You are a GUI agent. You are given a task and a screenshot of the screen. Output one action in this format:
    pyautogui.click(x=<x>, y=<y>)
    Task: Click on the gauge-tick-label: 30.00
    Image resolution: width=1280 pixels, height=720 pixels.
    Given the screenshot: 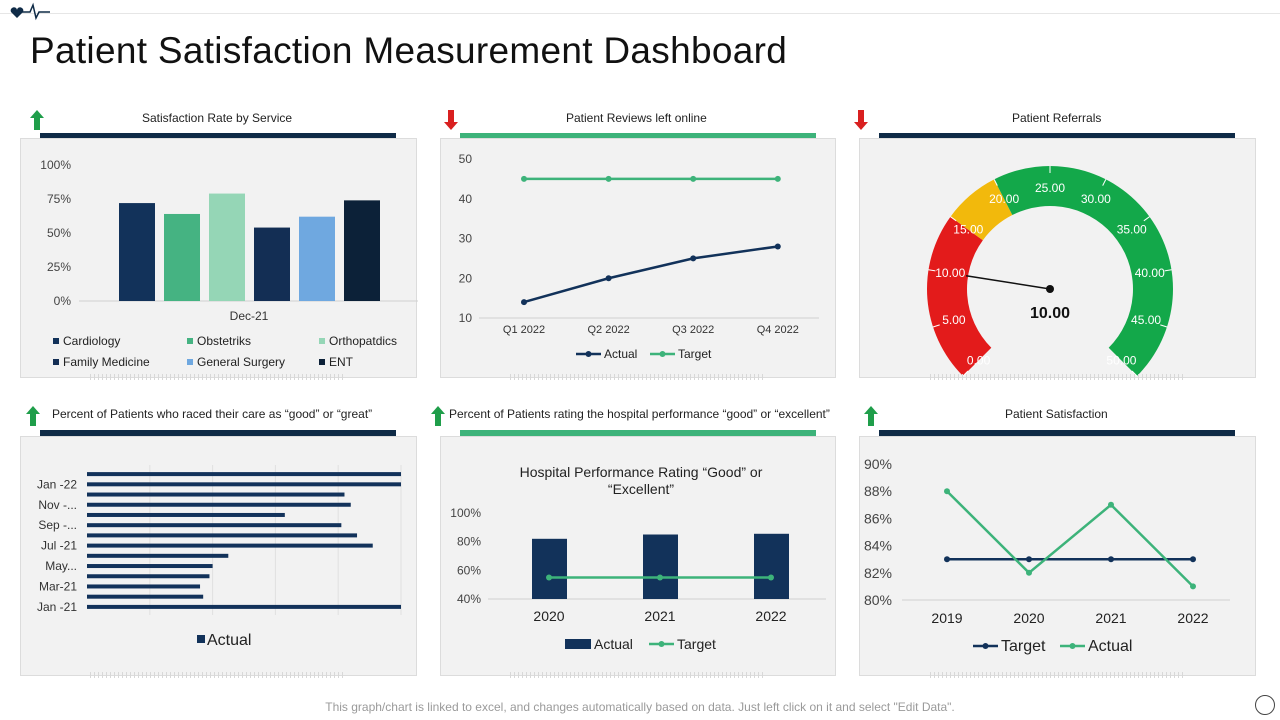 What is the action you would take?
    pyautogui.click(x=1096, y=199)
    